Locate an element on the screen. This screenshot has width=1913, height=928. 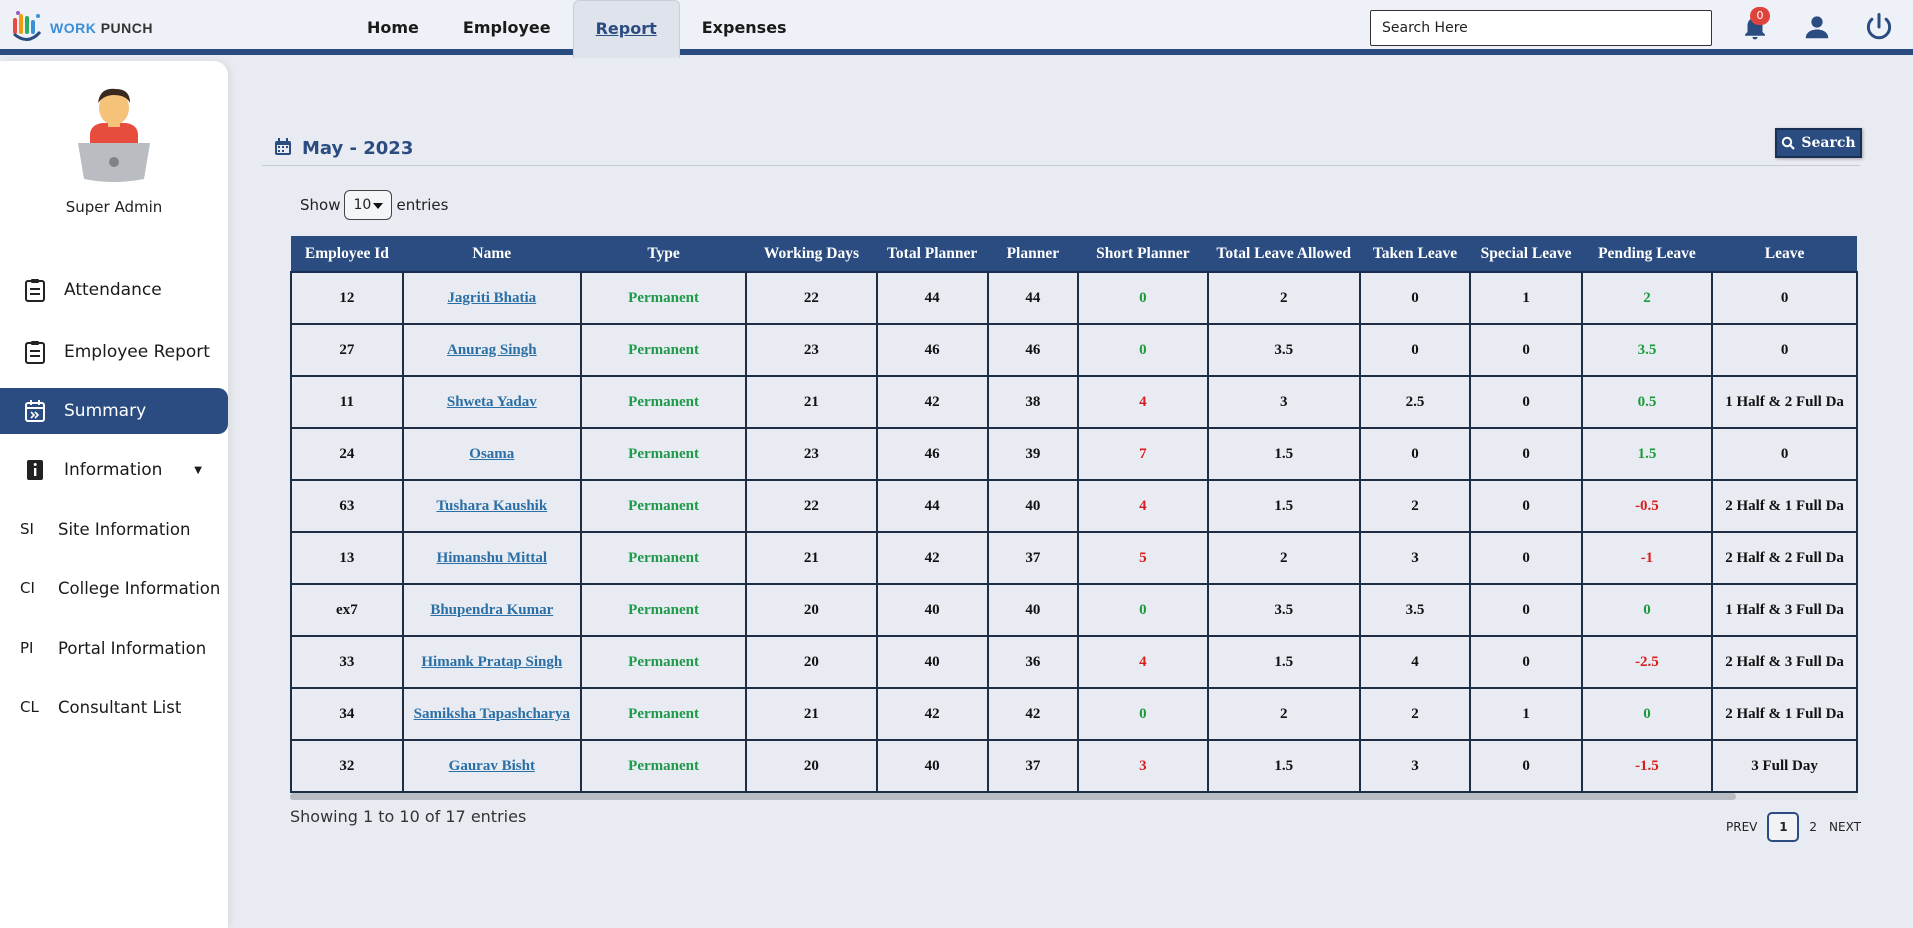
sidebar-item-attendance: Attendance is located at coordinates (114, 290).